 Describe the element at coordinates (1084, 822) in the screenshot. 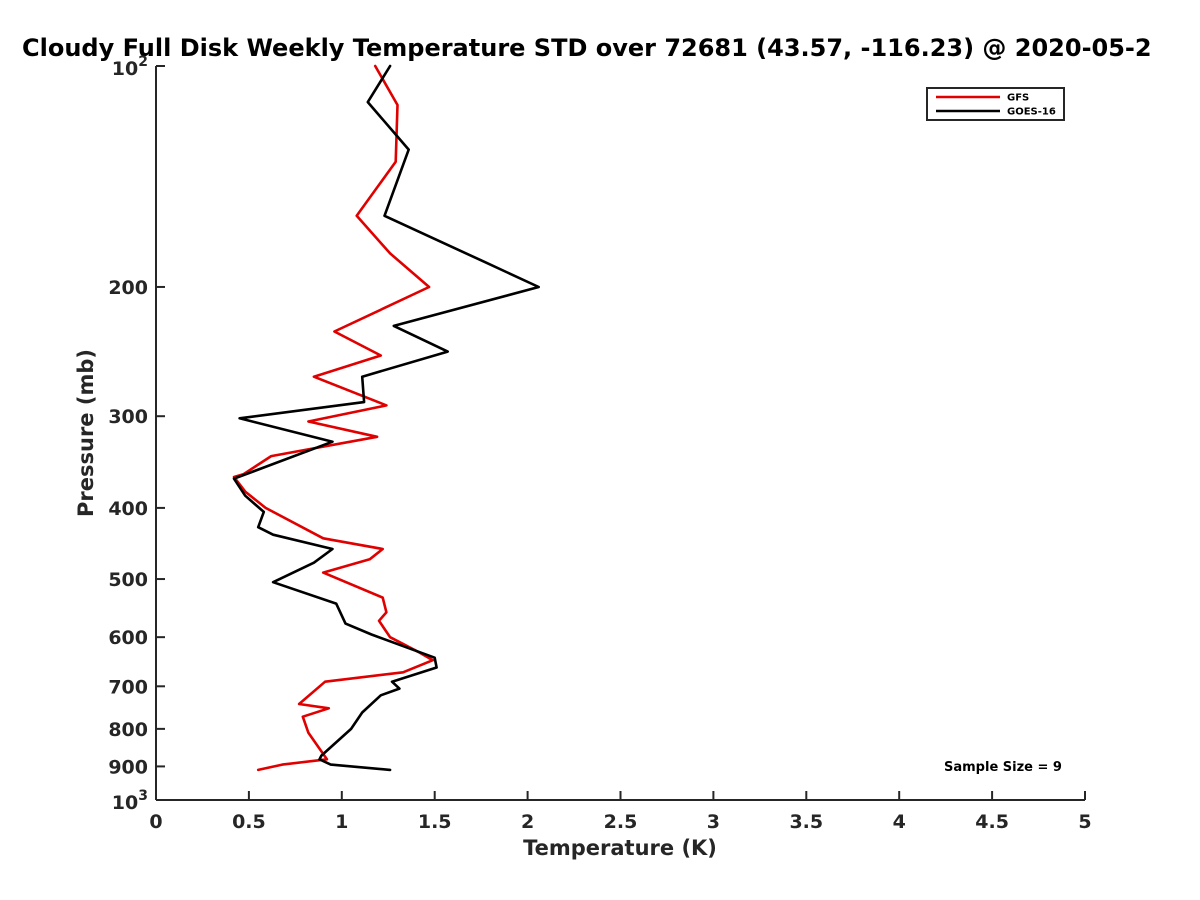

I see `x-tick-label: 5` at that location.